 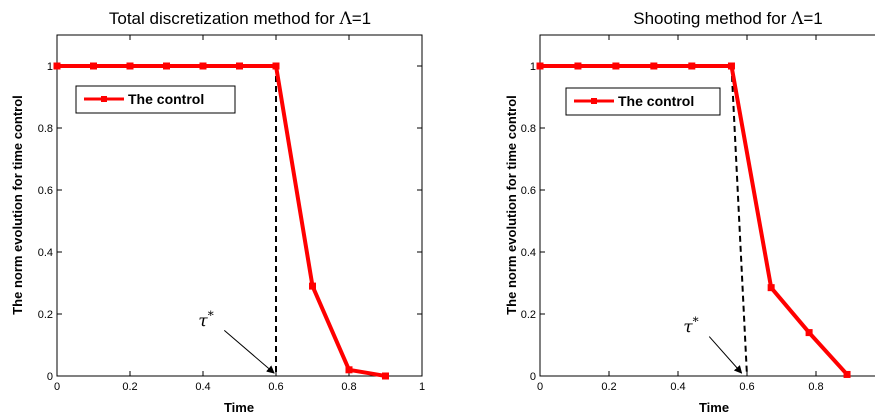 What do you see at coordinates (422, 387) in the screenshot?
I see `x-tick-label: 1` at bounding box center [422, 387].